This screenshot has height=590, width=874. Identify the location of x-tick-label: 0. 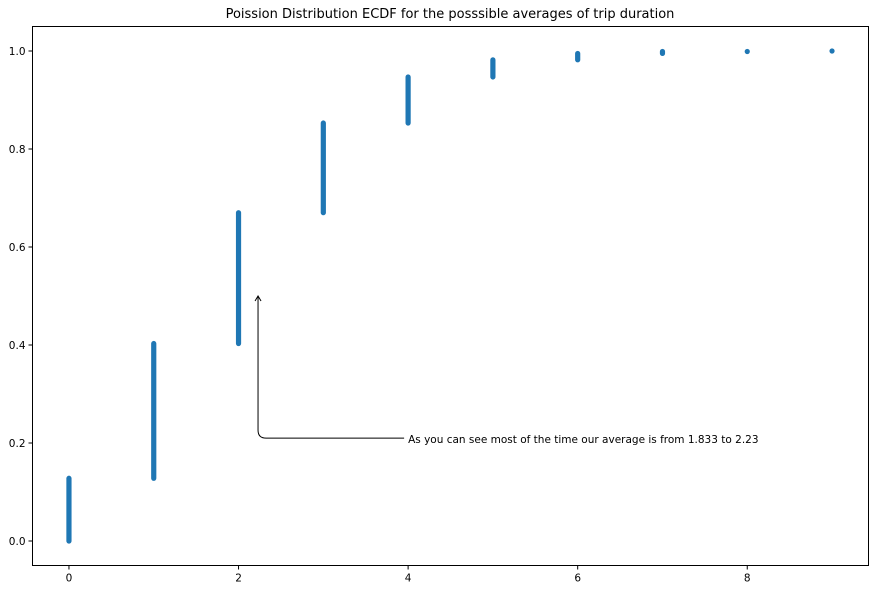
(69, 579).